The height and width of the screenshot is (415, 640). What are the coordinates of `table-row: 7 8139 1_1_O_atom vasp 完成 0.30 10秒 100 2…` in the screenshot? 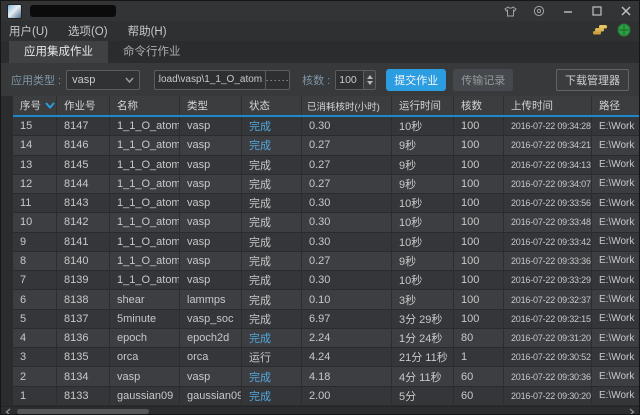 It's located at (326, 281).